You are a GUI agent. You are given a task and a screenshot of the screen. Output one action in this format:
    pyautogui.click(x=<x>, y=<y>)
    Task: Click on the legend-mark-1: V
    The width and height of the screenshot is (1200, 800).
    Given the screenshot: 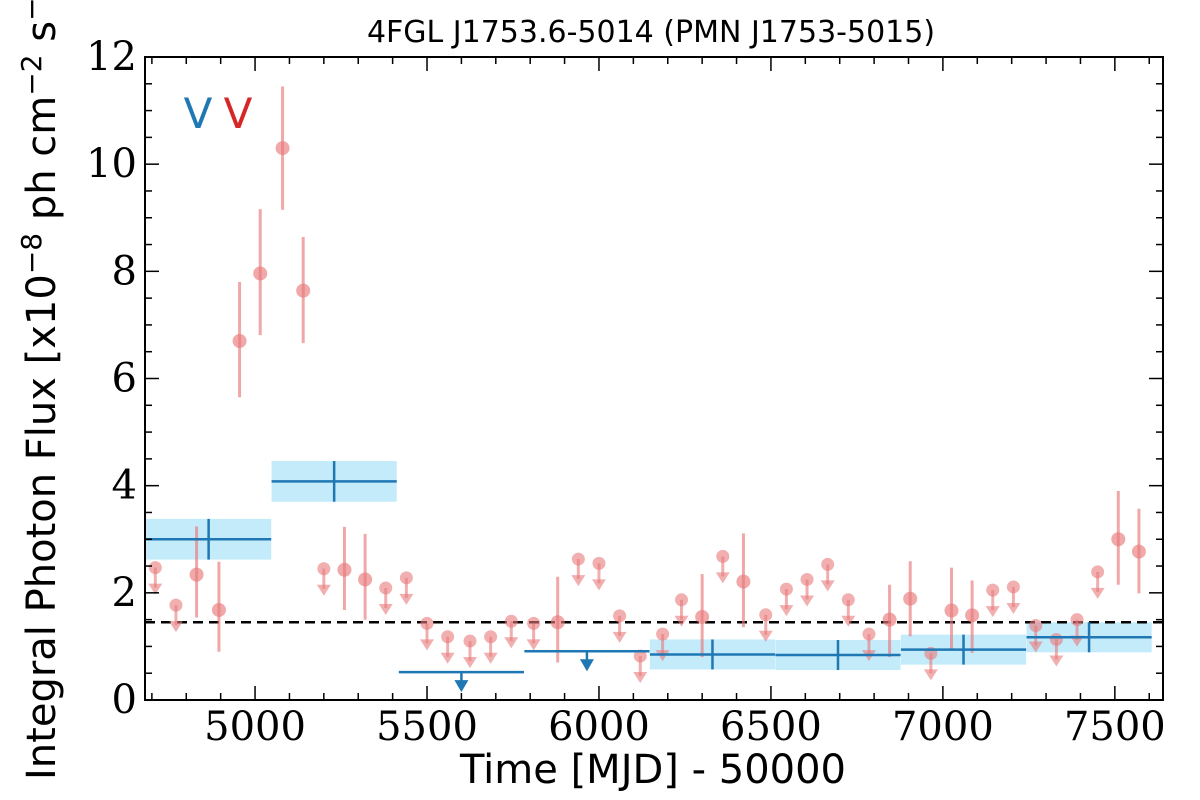 What is the action you would take?
    pyautogui.click(x=238, y=113)
    